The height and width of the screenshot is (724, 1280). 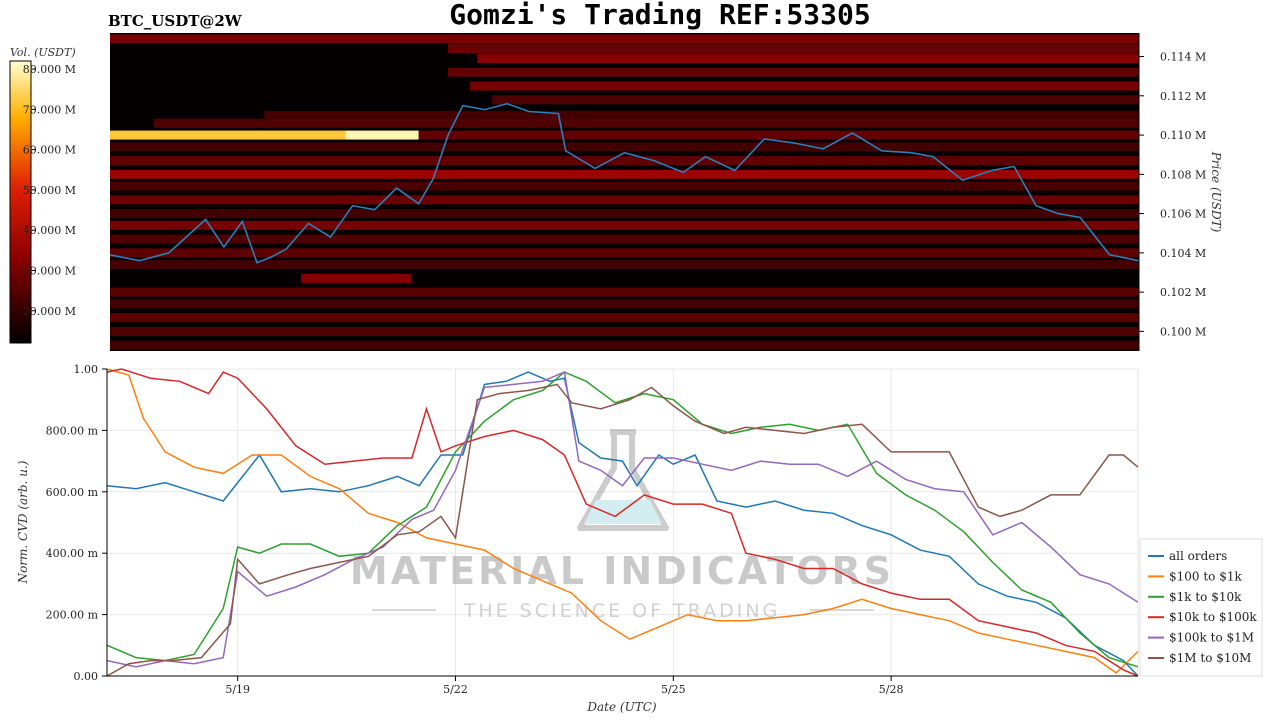 What do you see at coordinates (76, 523) in the screenshot?
I see `cvd-y-axis: 0.00 200.00 m 400.00 m 600.00 m 800.00 m 1.00` at bounding box center [76, 523].